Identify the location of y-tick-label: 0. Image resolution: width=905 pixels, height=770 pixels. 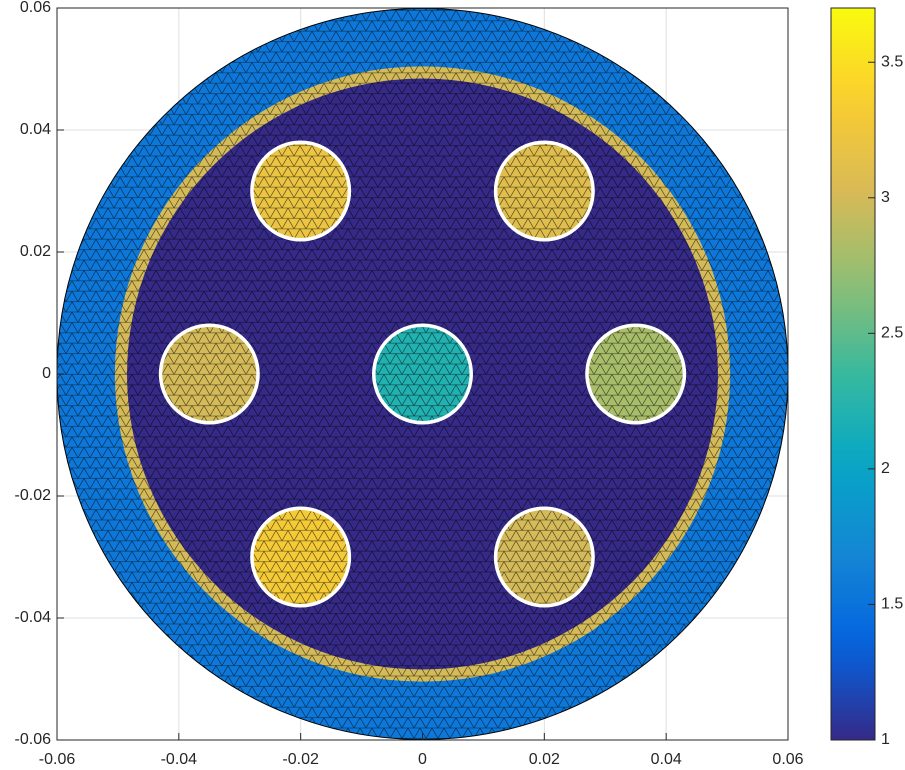
(46, 373).